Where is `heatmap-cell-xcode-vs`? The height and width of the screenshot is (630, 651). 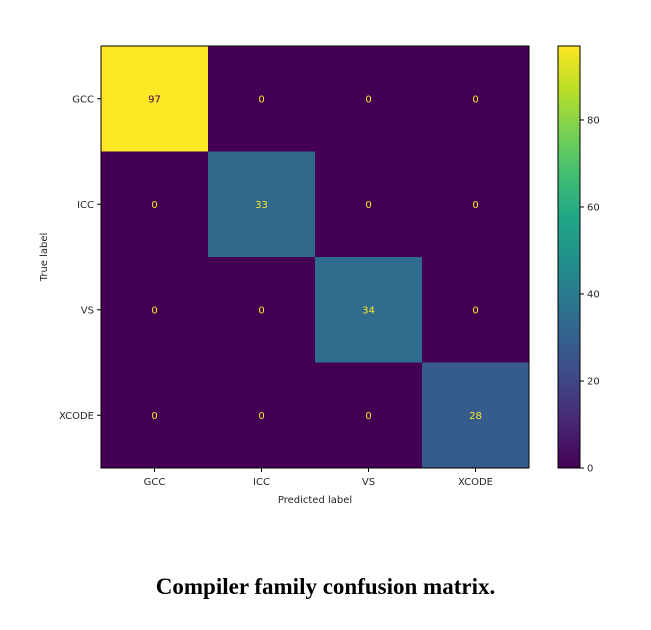
heatmap-cell-xcode-vs is located at coordinates (369, 415).